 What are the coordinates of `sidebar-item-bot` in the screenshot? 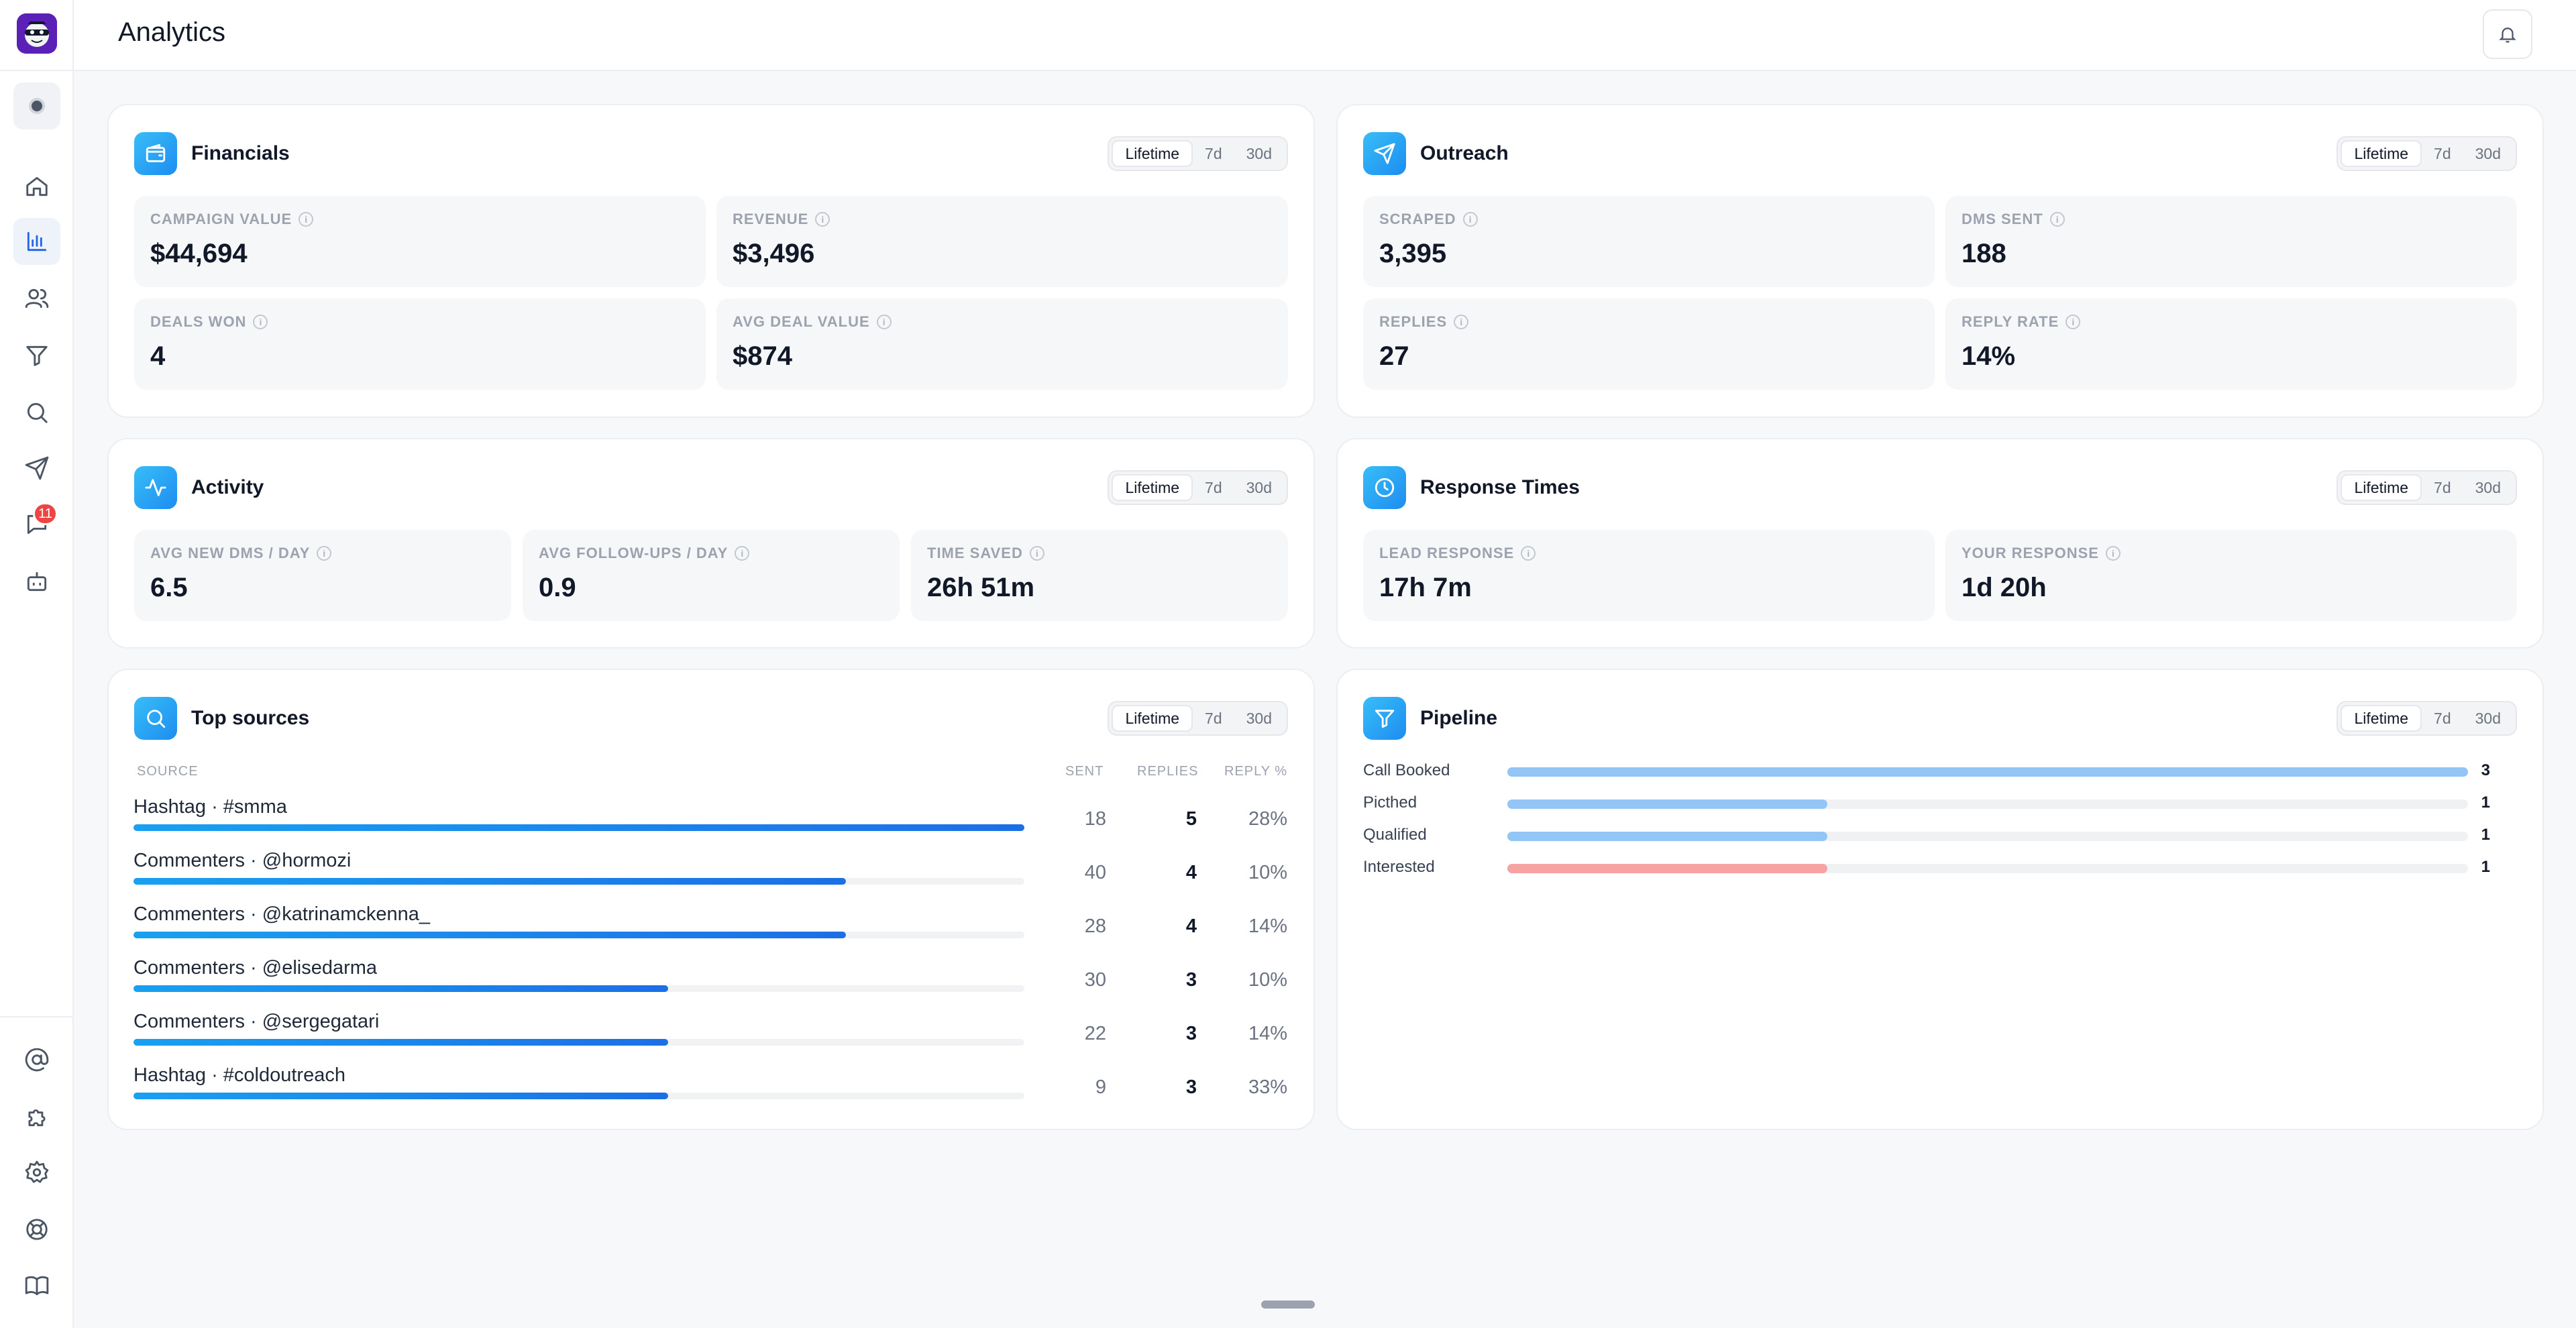 It's located at (36, 581).